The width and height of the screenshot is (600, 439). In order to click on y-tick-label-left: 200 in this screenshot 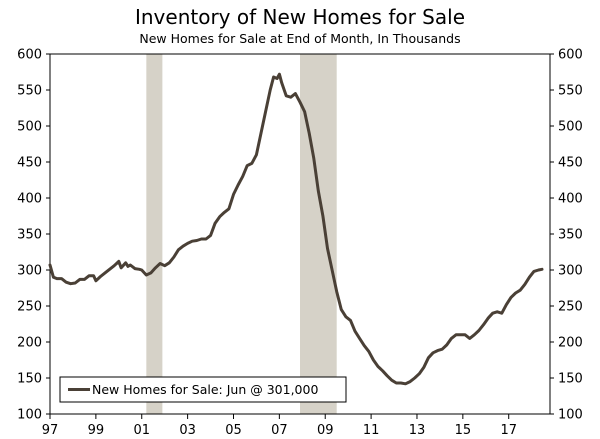, I will do `click(29, 343)`.